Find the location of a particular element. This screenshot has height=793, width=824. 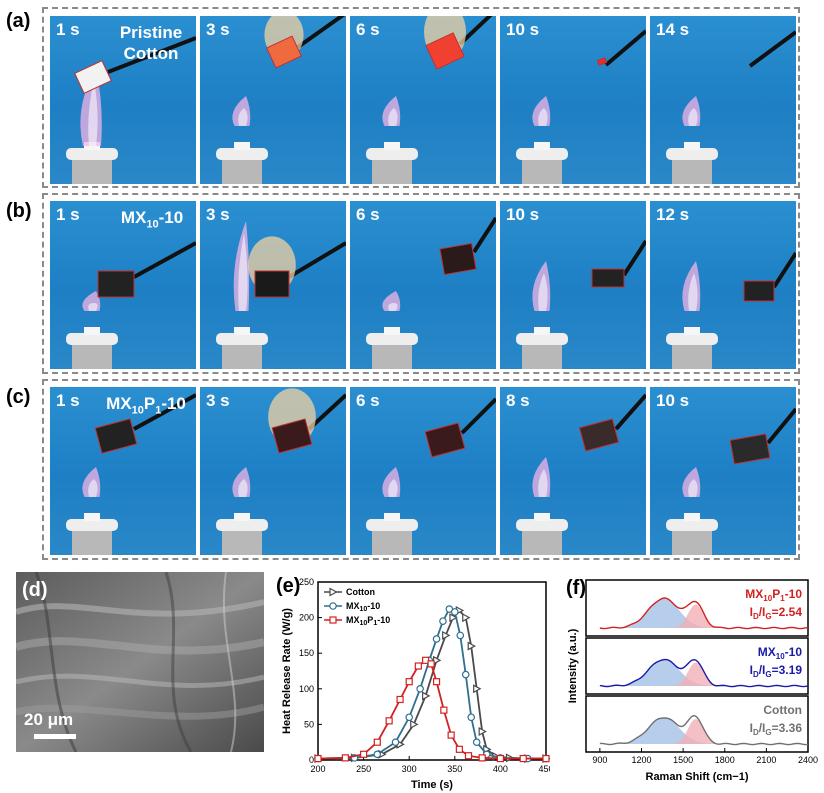

x-tick-label: 1500 is located at coordinates (683, 760).